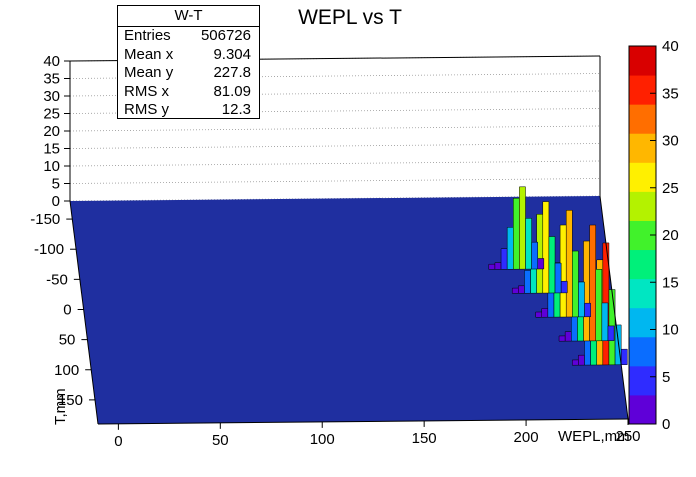 The image size is (696, 477). What do you see at coordinates (232, 54) in the screenshot?
I see `stats-value: 9.304` at bounding box center [232, 54].